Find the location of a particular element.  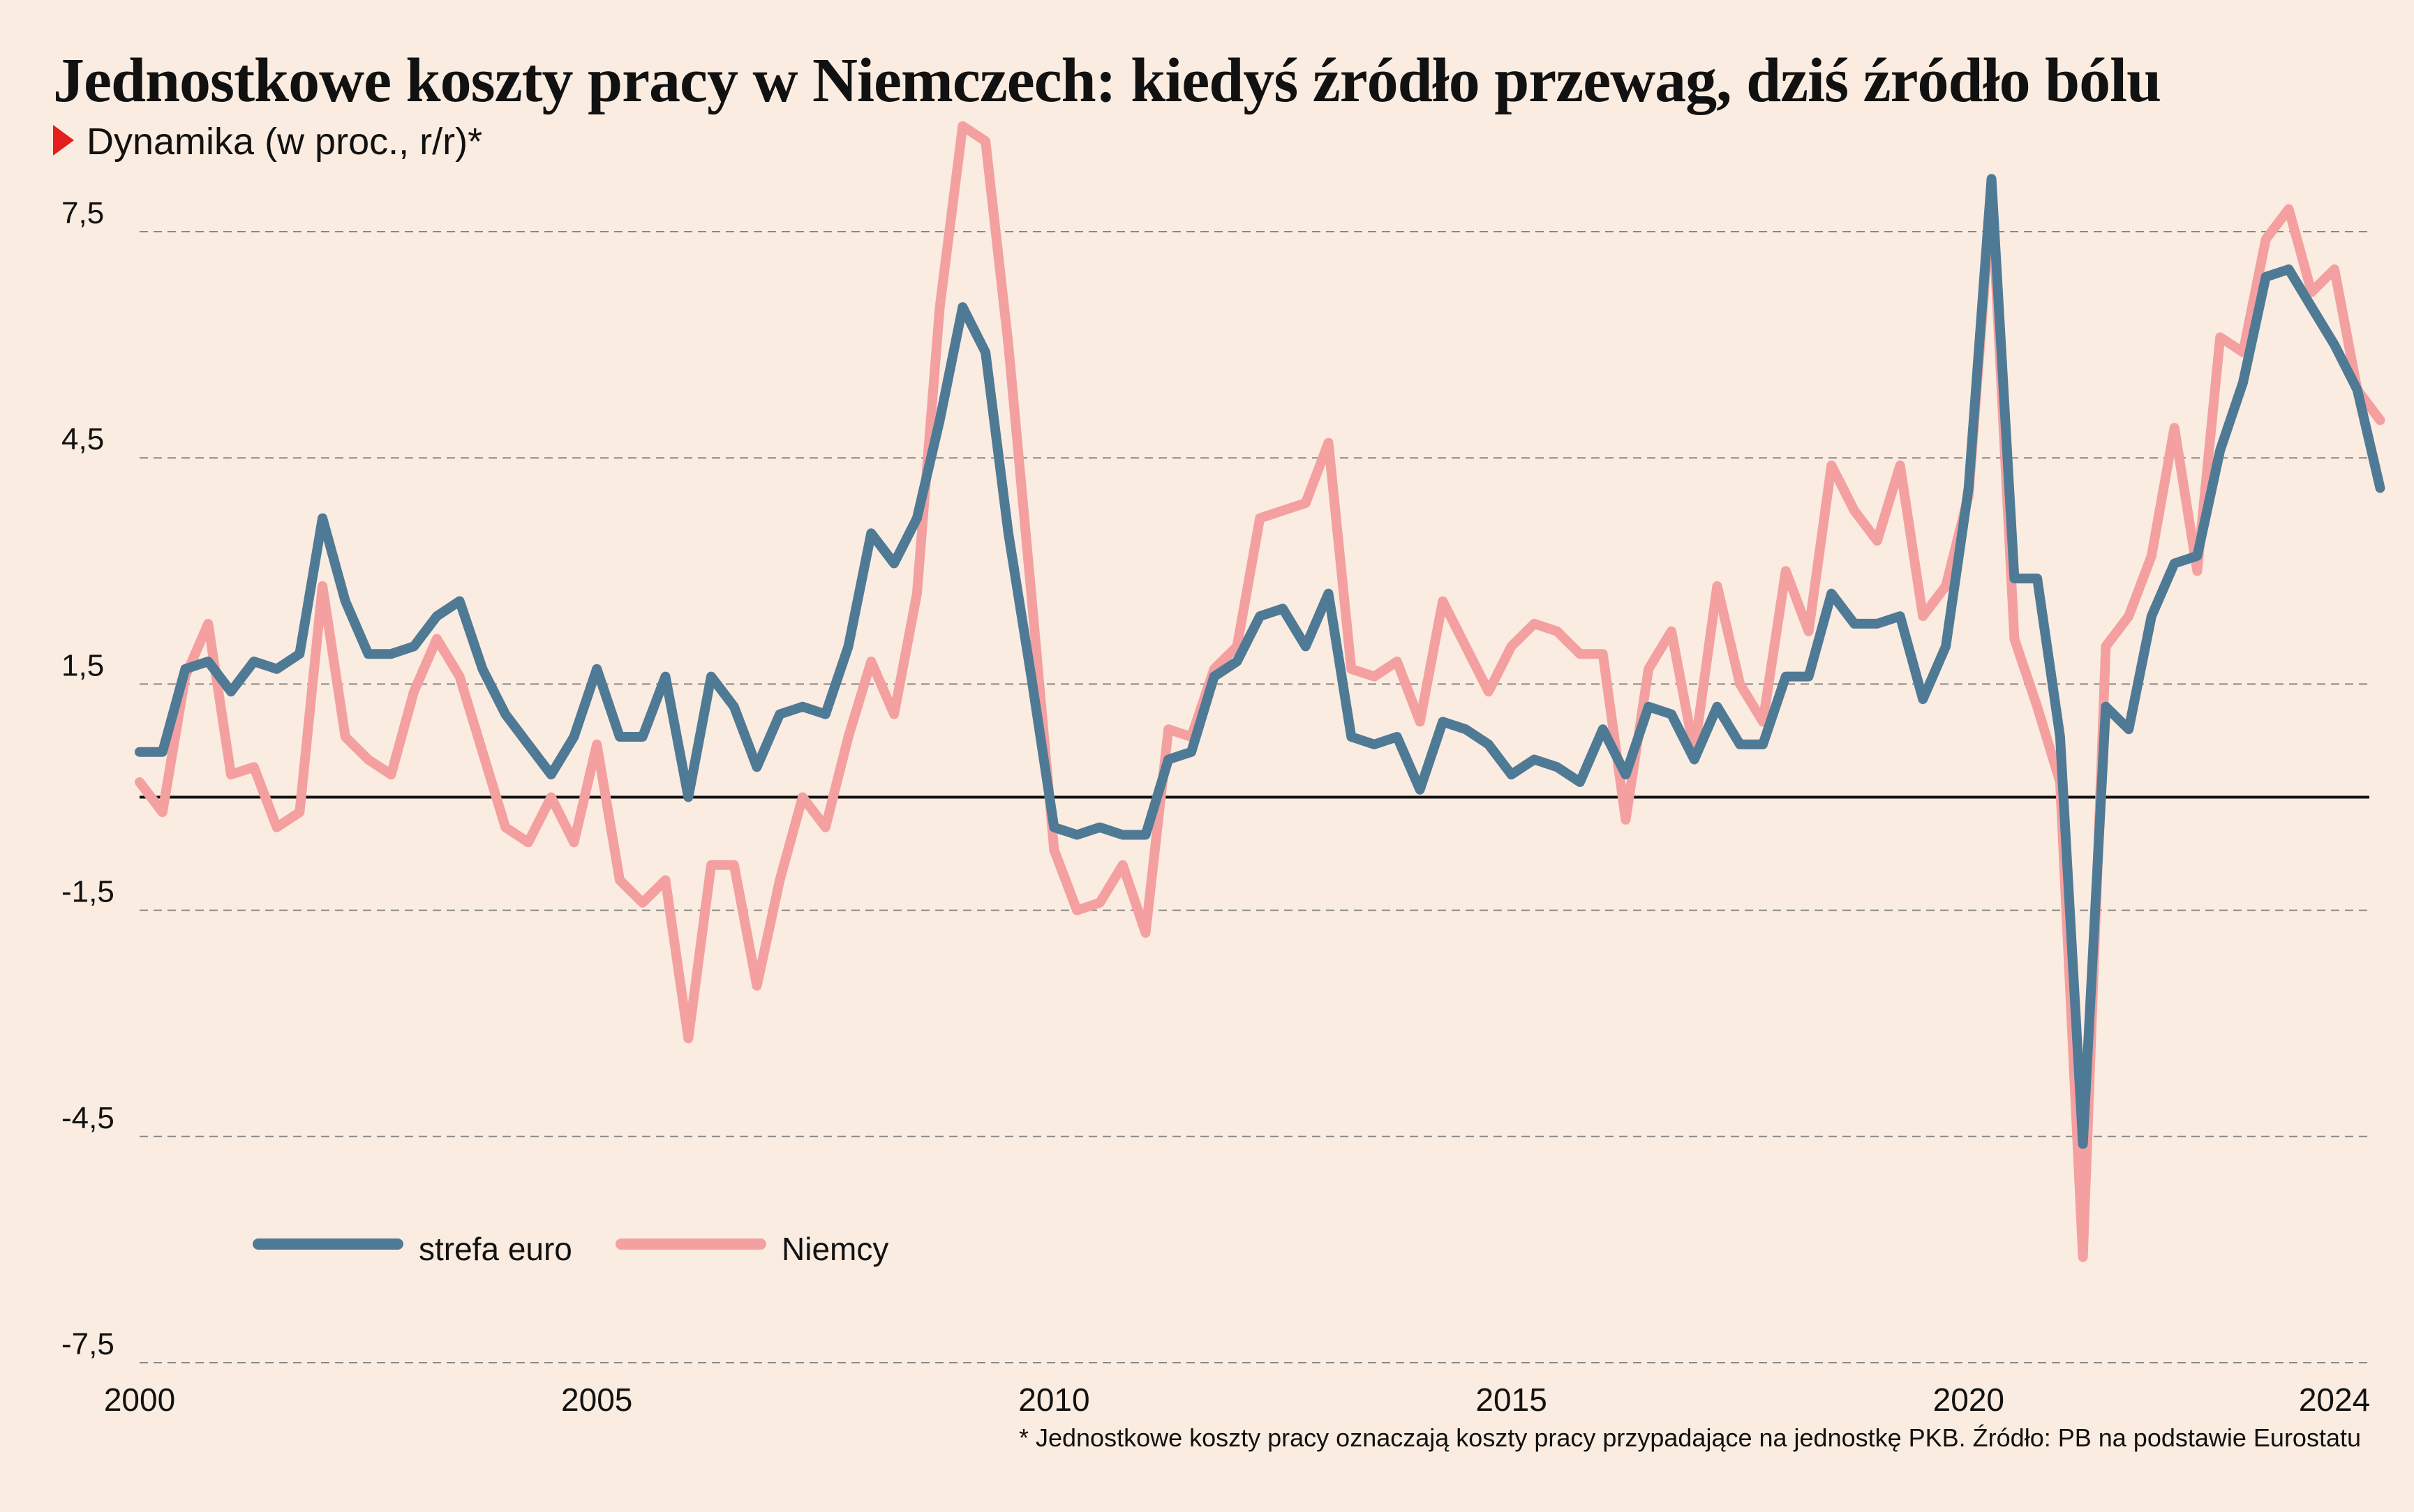

y-tick-label: -1,5 is located at coordinates (87, 892).